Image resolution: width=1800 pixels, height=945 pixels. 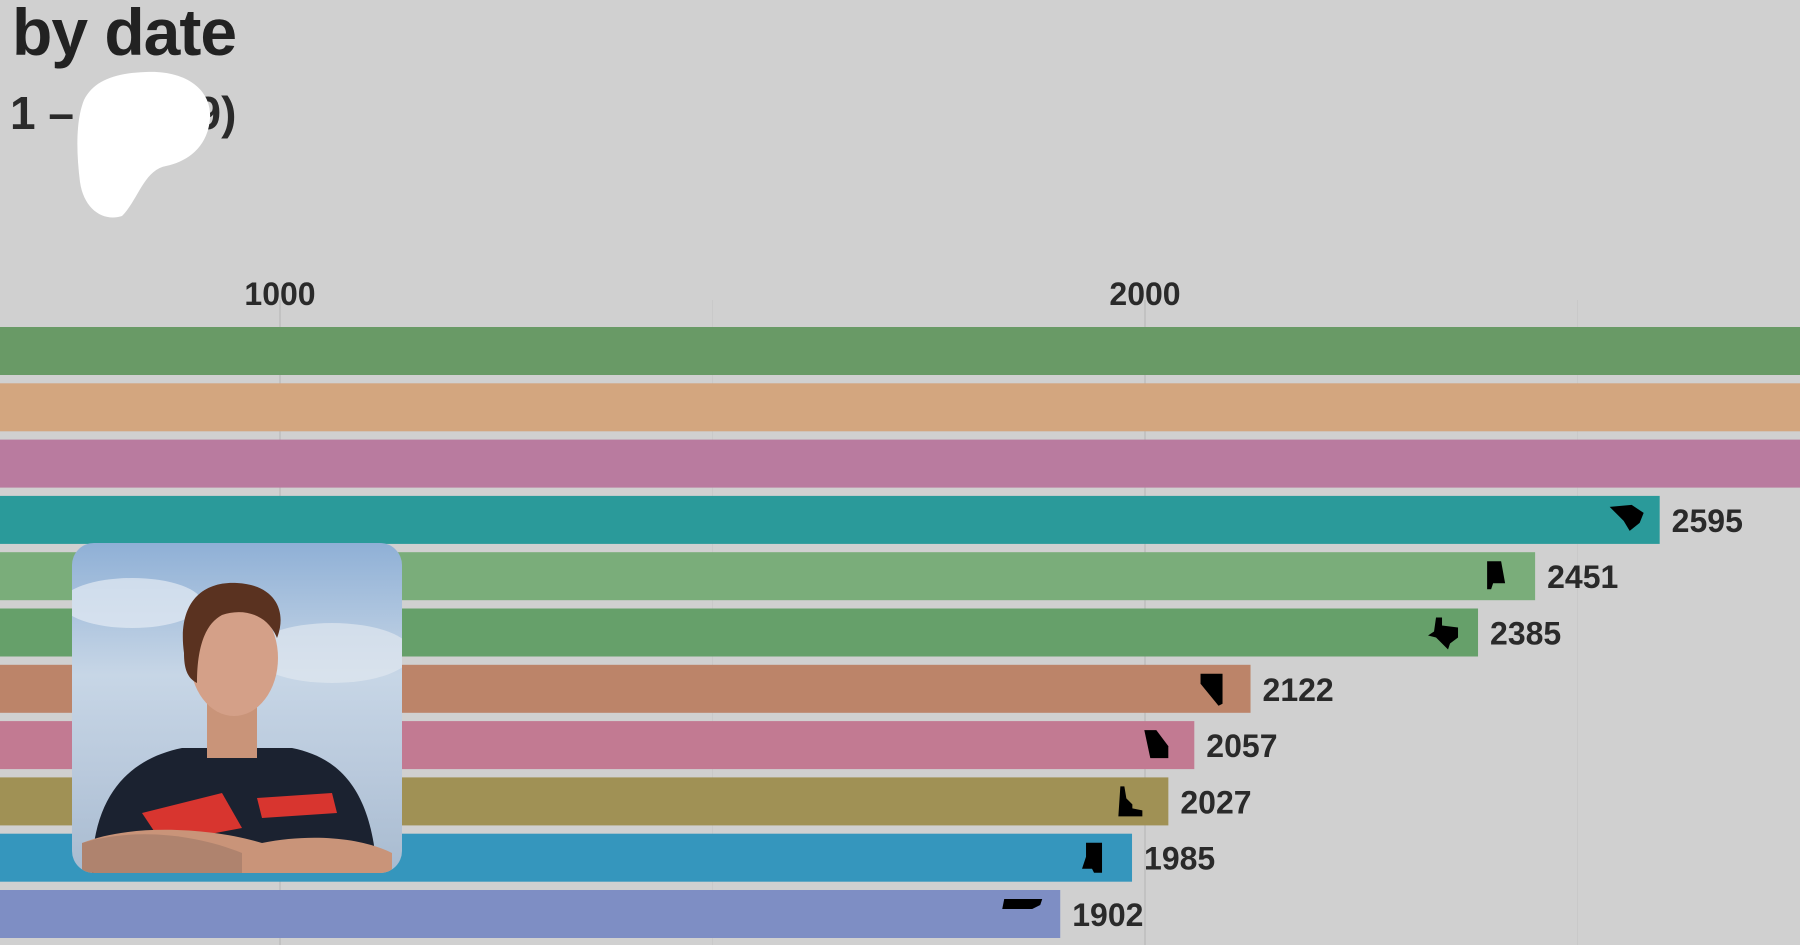 What do you see at coordinates (1626, 517) in the screenshot?
I see `south-carolina-icon` at bounding box center [1626, 517].